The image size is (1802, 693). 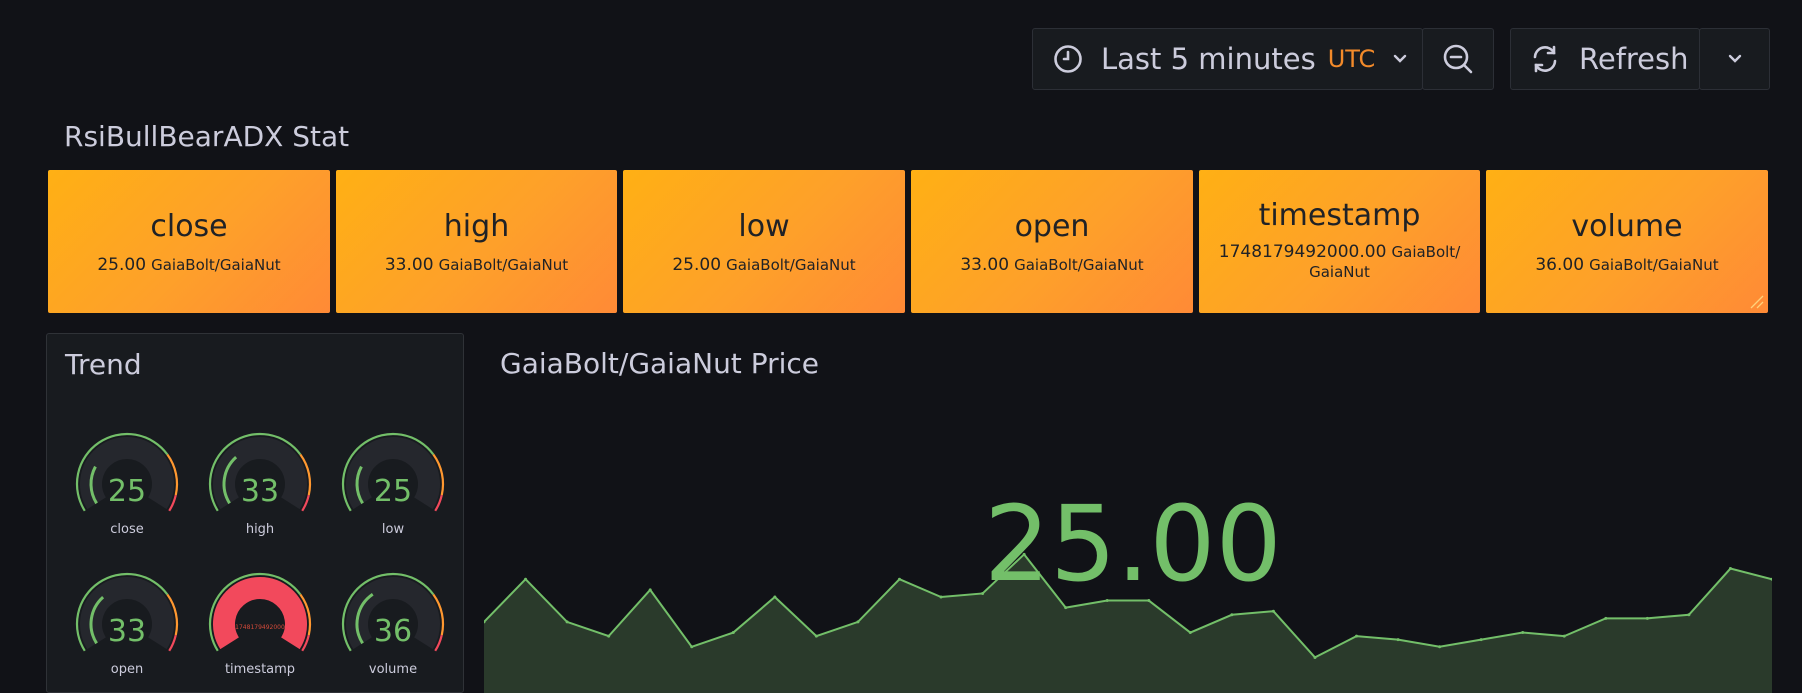 I want to click on gauge-value: 36, so click(x=393, y=631).